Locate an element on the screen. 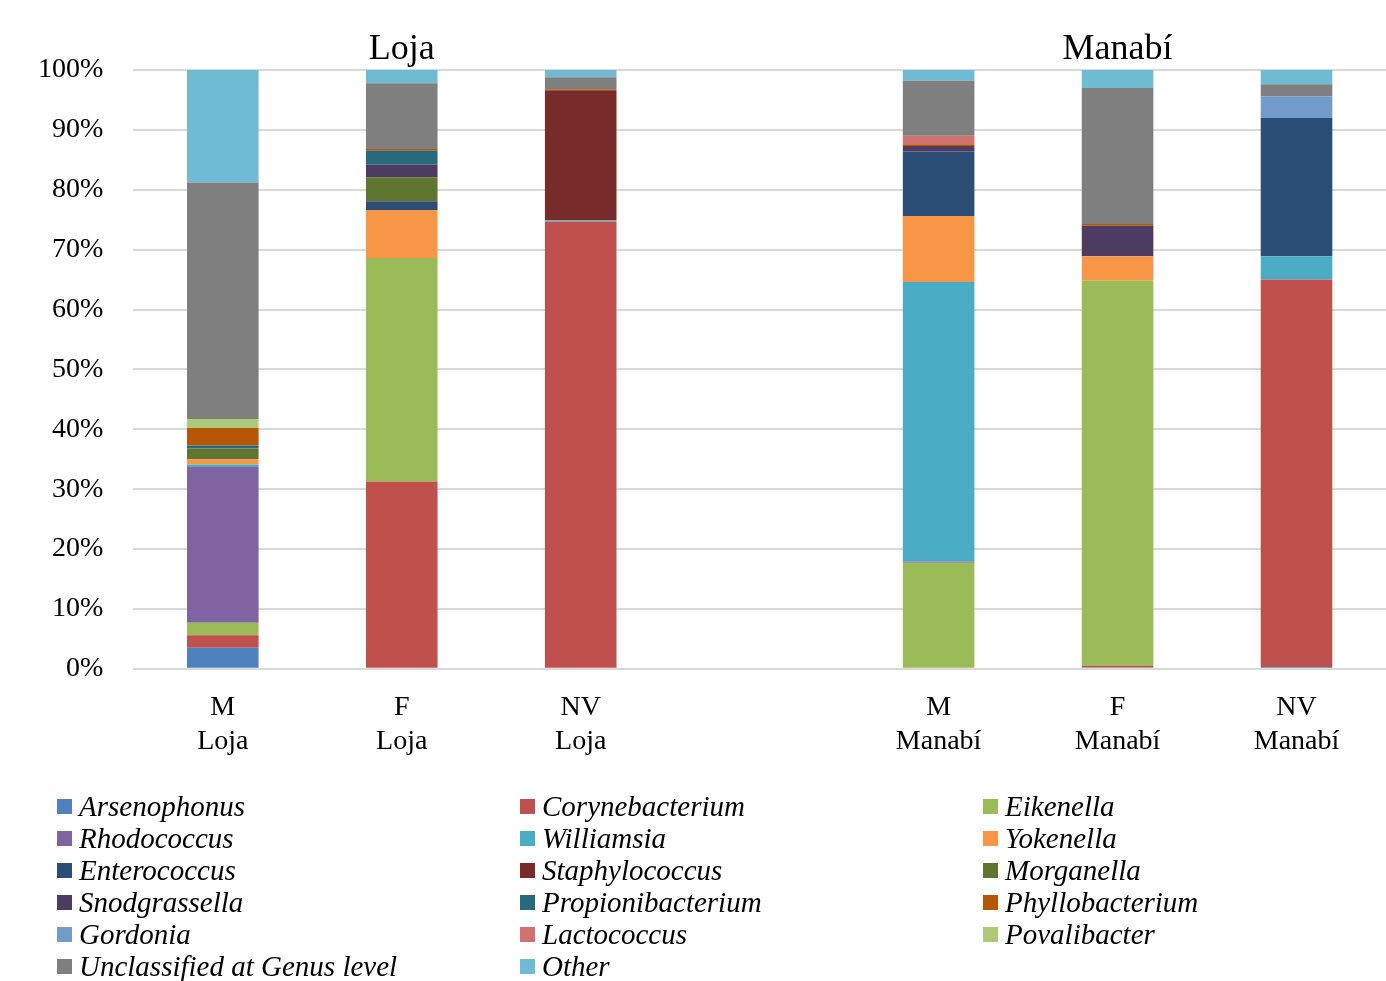 This screenshot has width=1386, height=981. legend-label: Corynebacterium is located at coordinates (643, 806).